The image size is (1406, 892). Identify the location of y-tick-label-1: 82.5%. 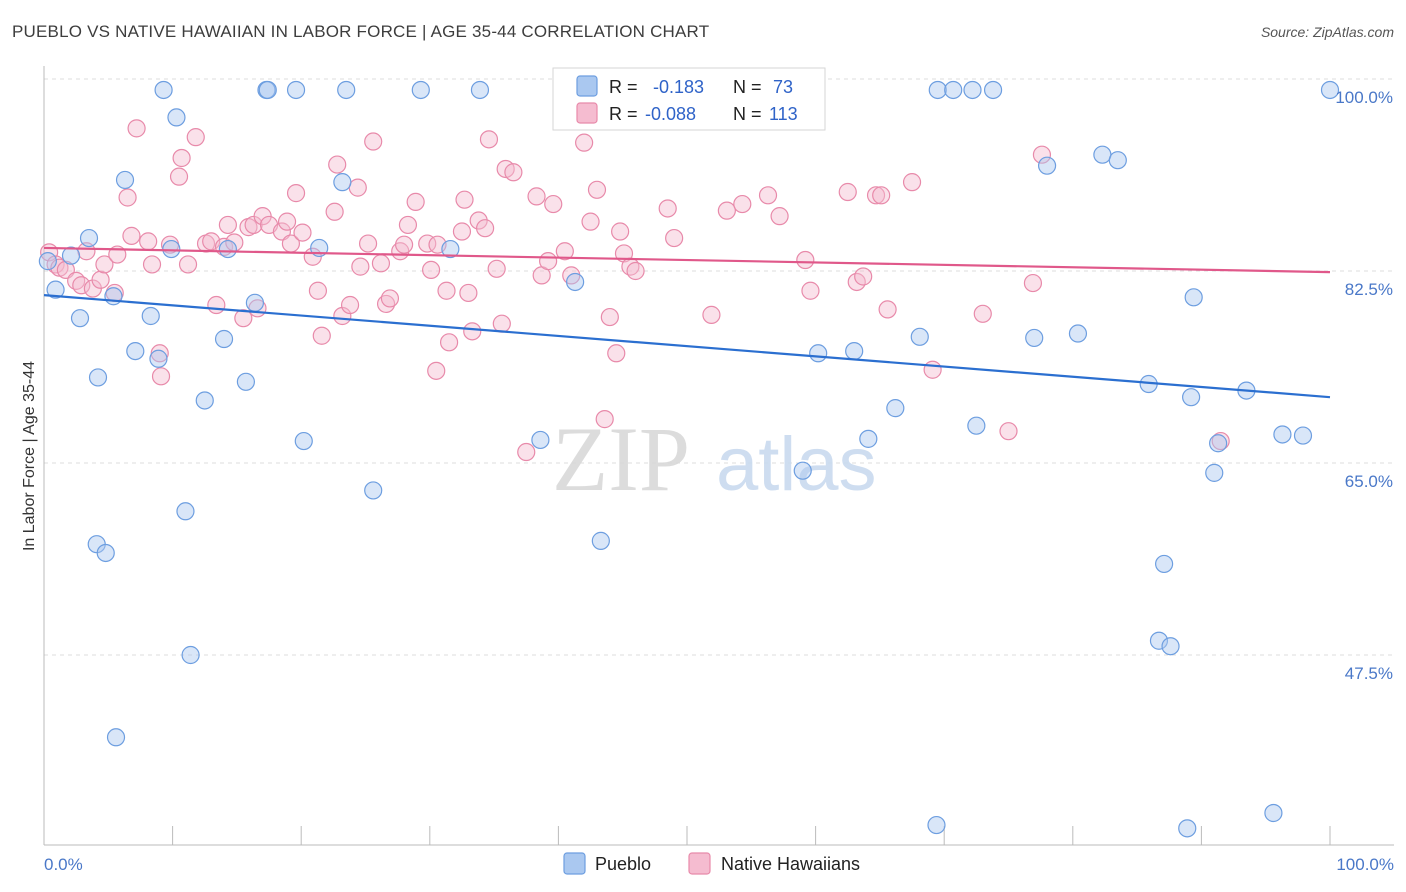
(1369, 289).